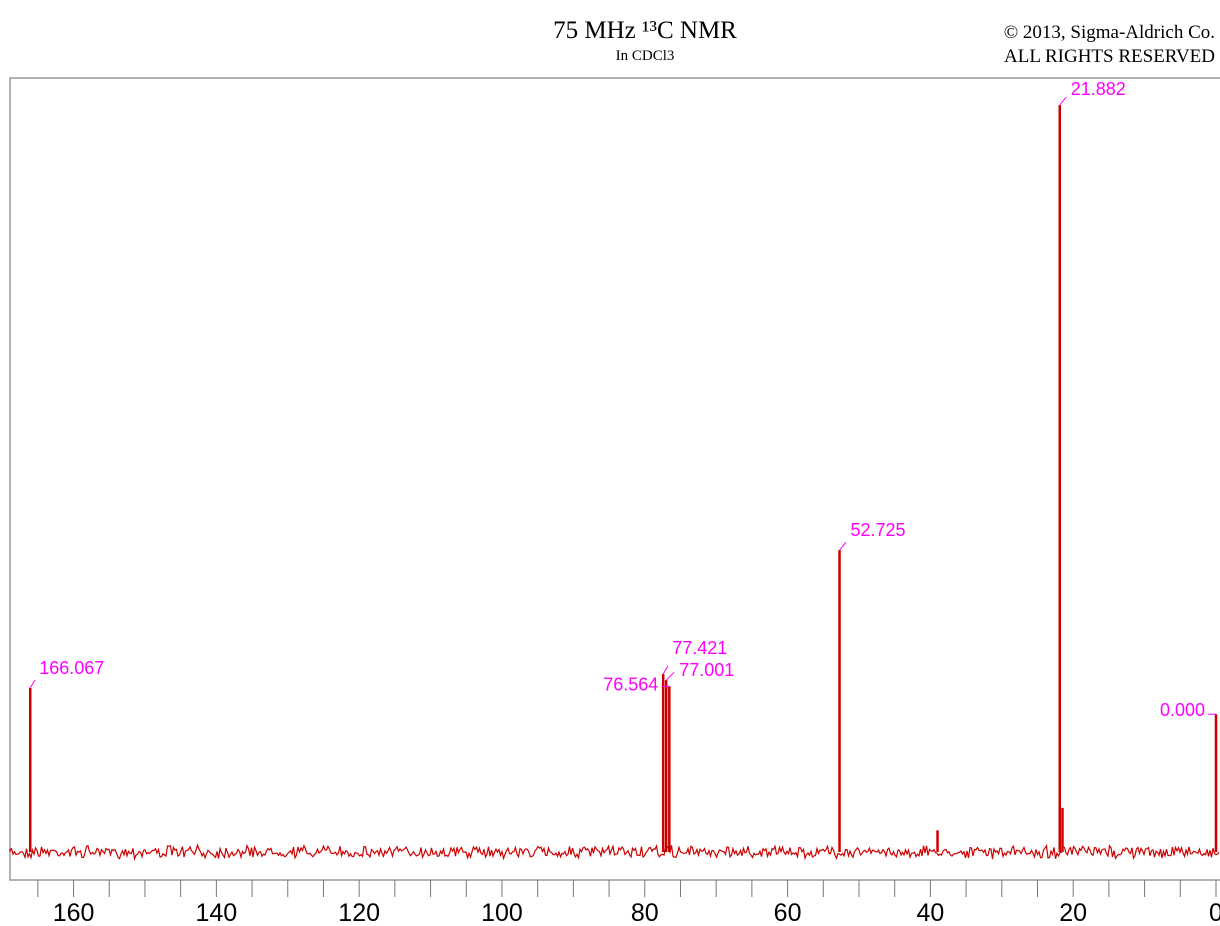 This screenshot has width=1220, height=926. I want to click on x-tick-label: 80, so click(645, 912).